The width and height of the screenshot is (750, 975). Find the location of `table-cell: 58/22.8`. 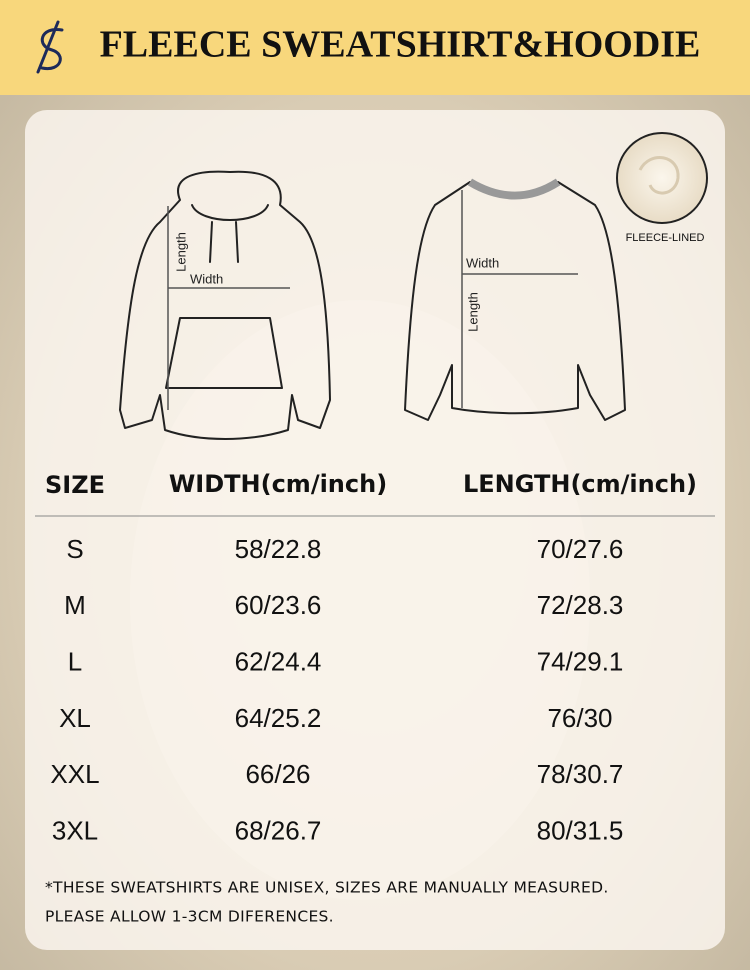

table-cell: 58/22.8 is located at coordinates (278, 549).